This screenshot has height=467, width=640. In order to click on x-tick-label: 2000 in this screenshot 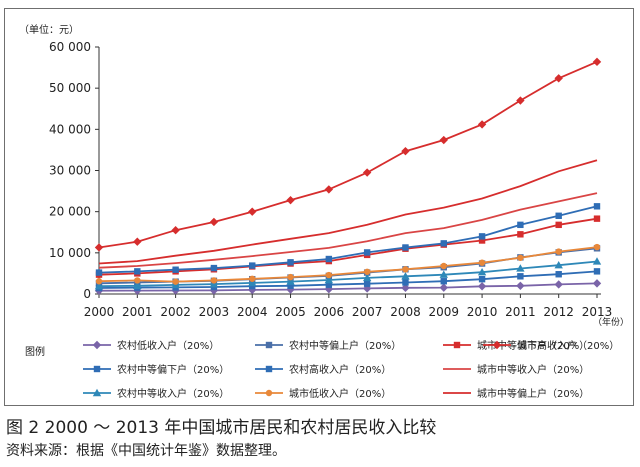, I will do `click(99, 312)`.